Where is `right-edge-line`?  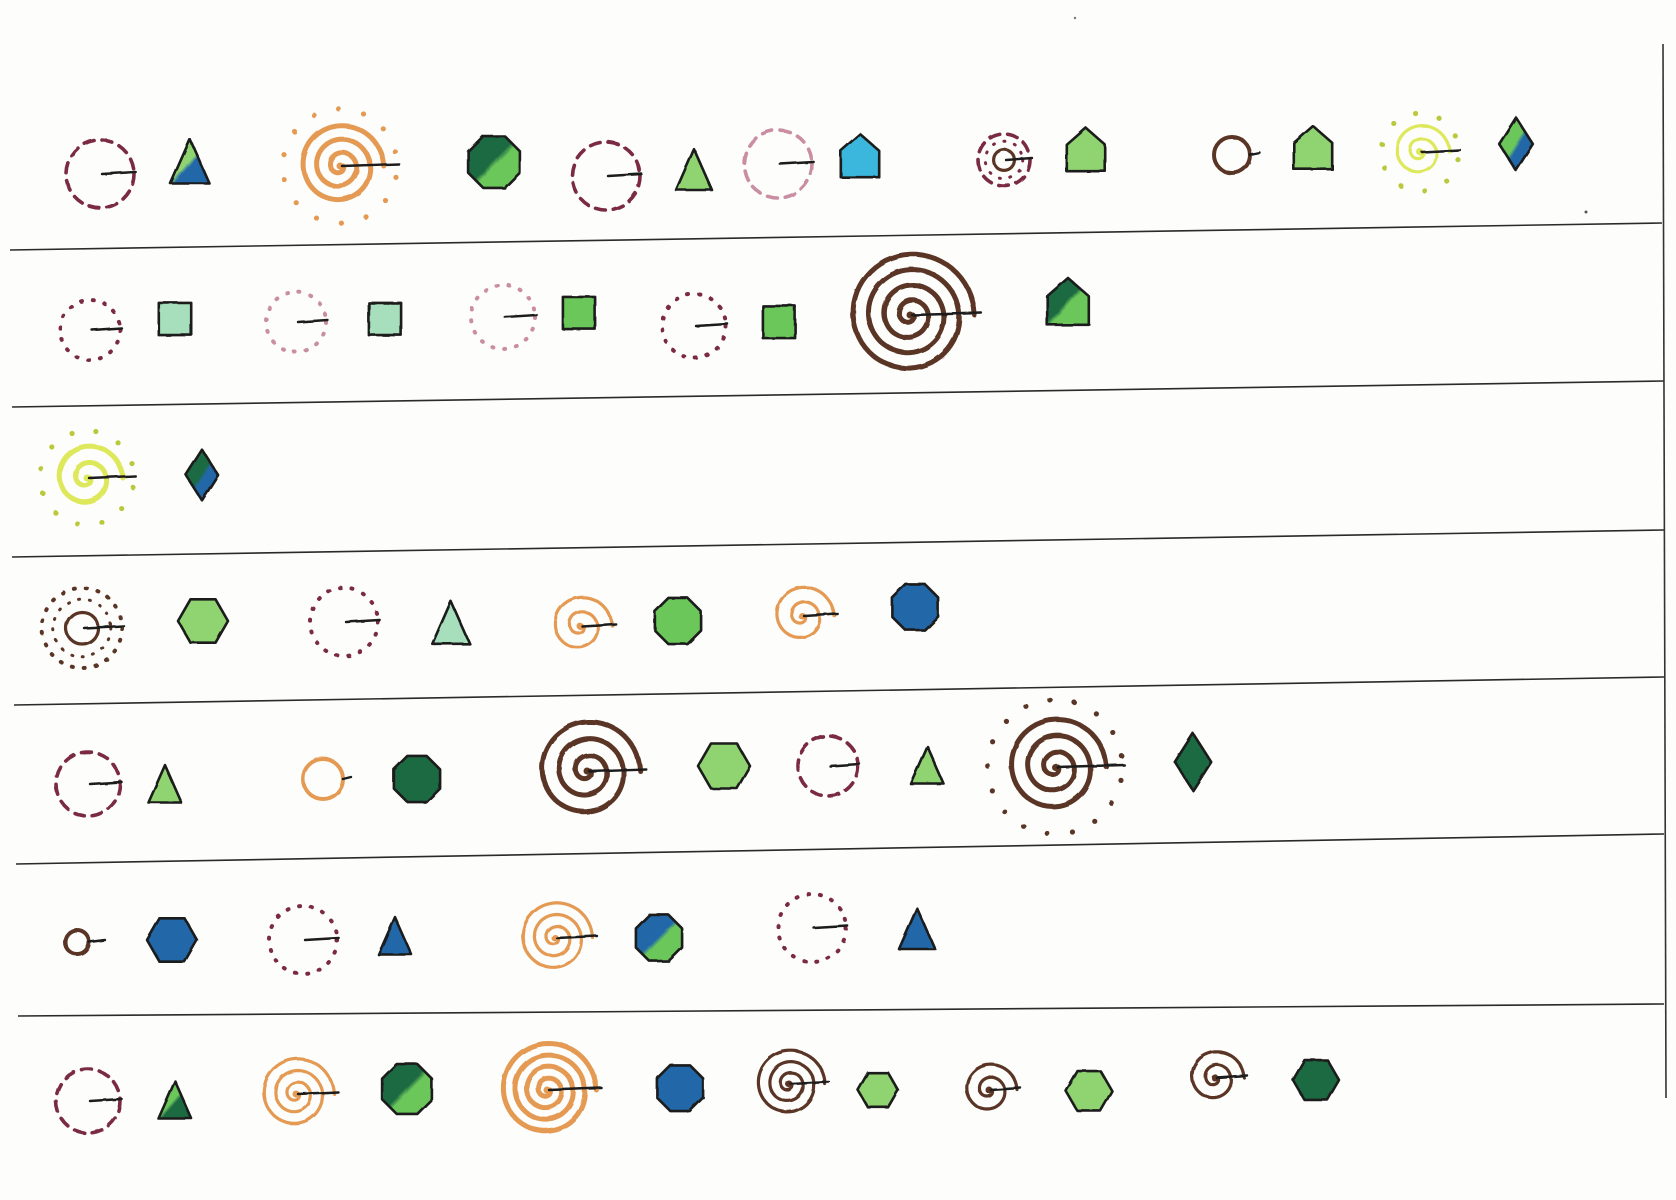
right-edge-line is located at coordinates (1664, 571).